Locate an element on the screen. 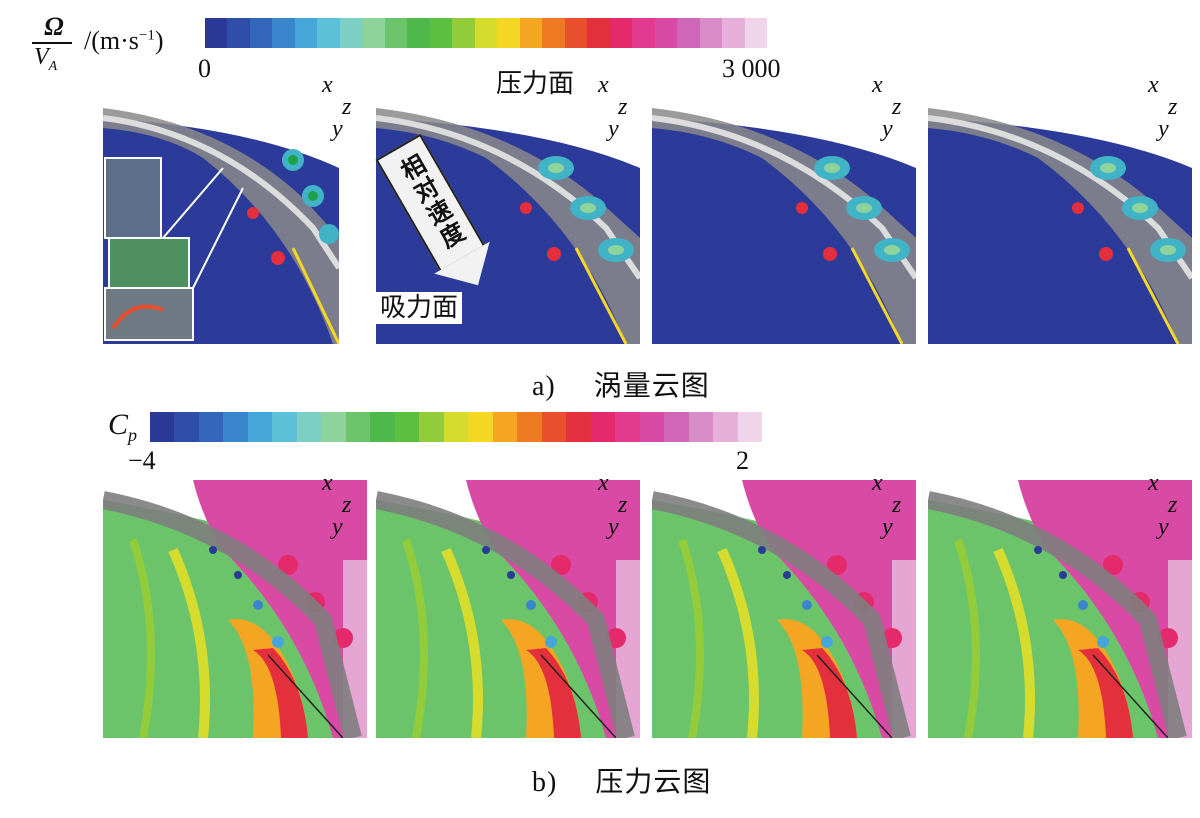 The height and width of the screenshot is (818, 1200). title-unit-close: ) is located at coordinates (159, 40).